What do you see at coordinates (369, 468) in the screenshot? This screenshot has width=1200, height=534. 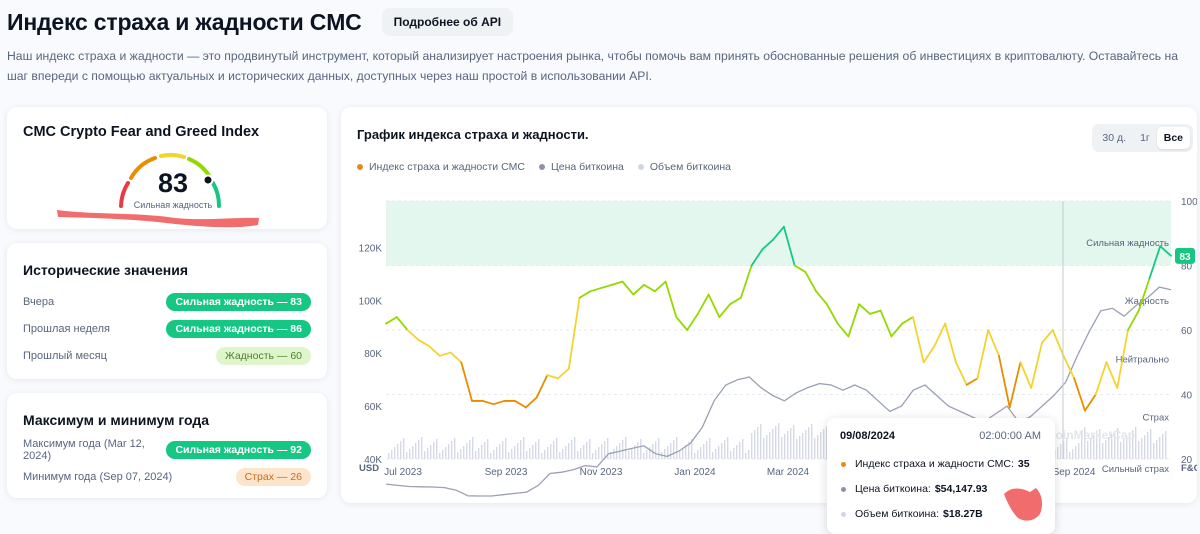 I see `left-axis-label: USD` at bounding box center [369, 468].